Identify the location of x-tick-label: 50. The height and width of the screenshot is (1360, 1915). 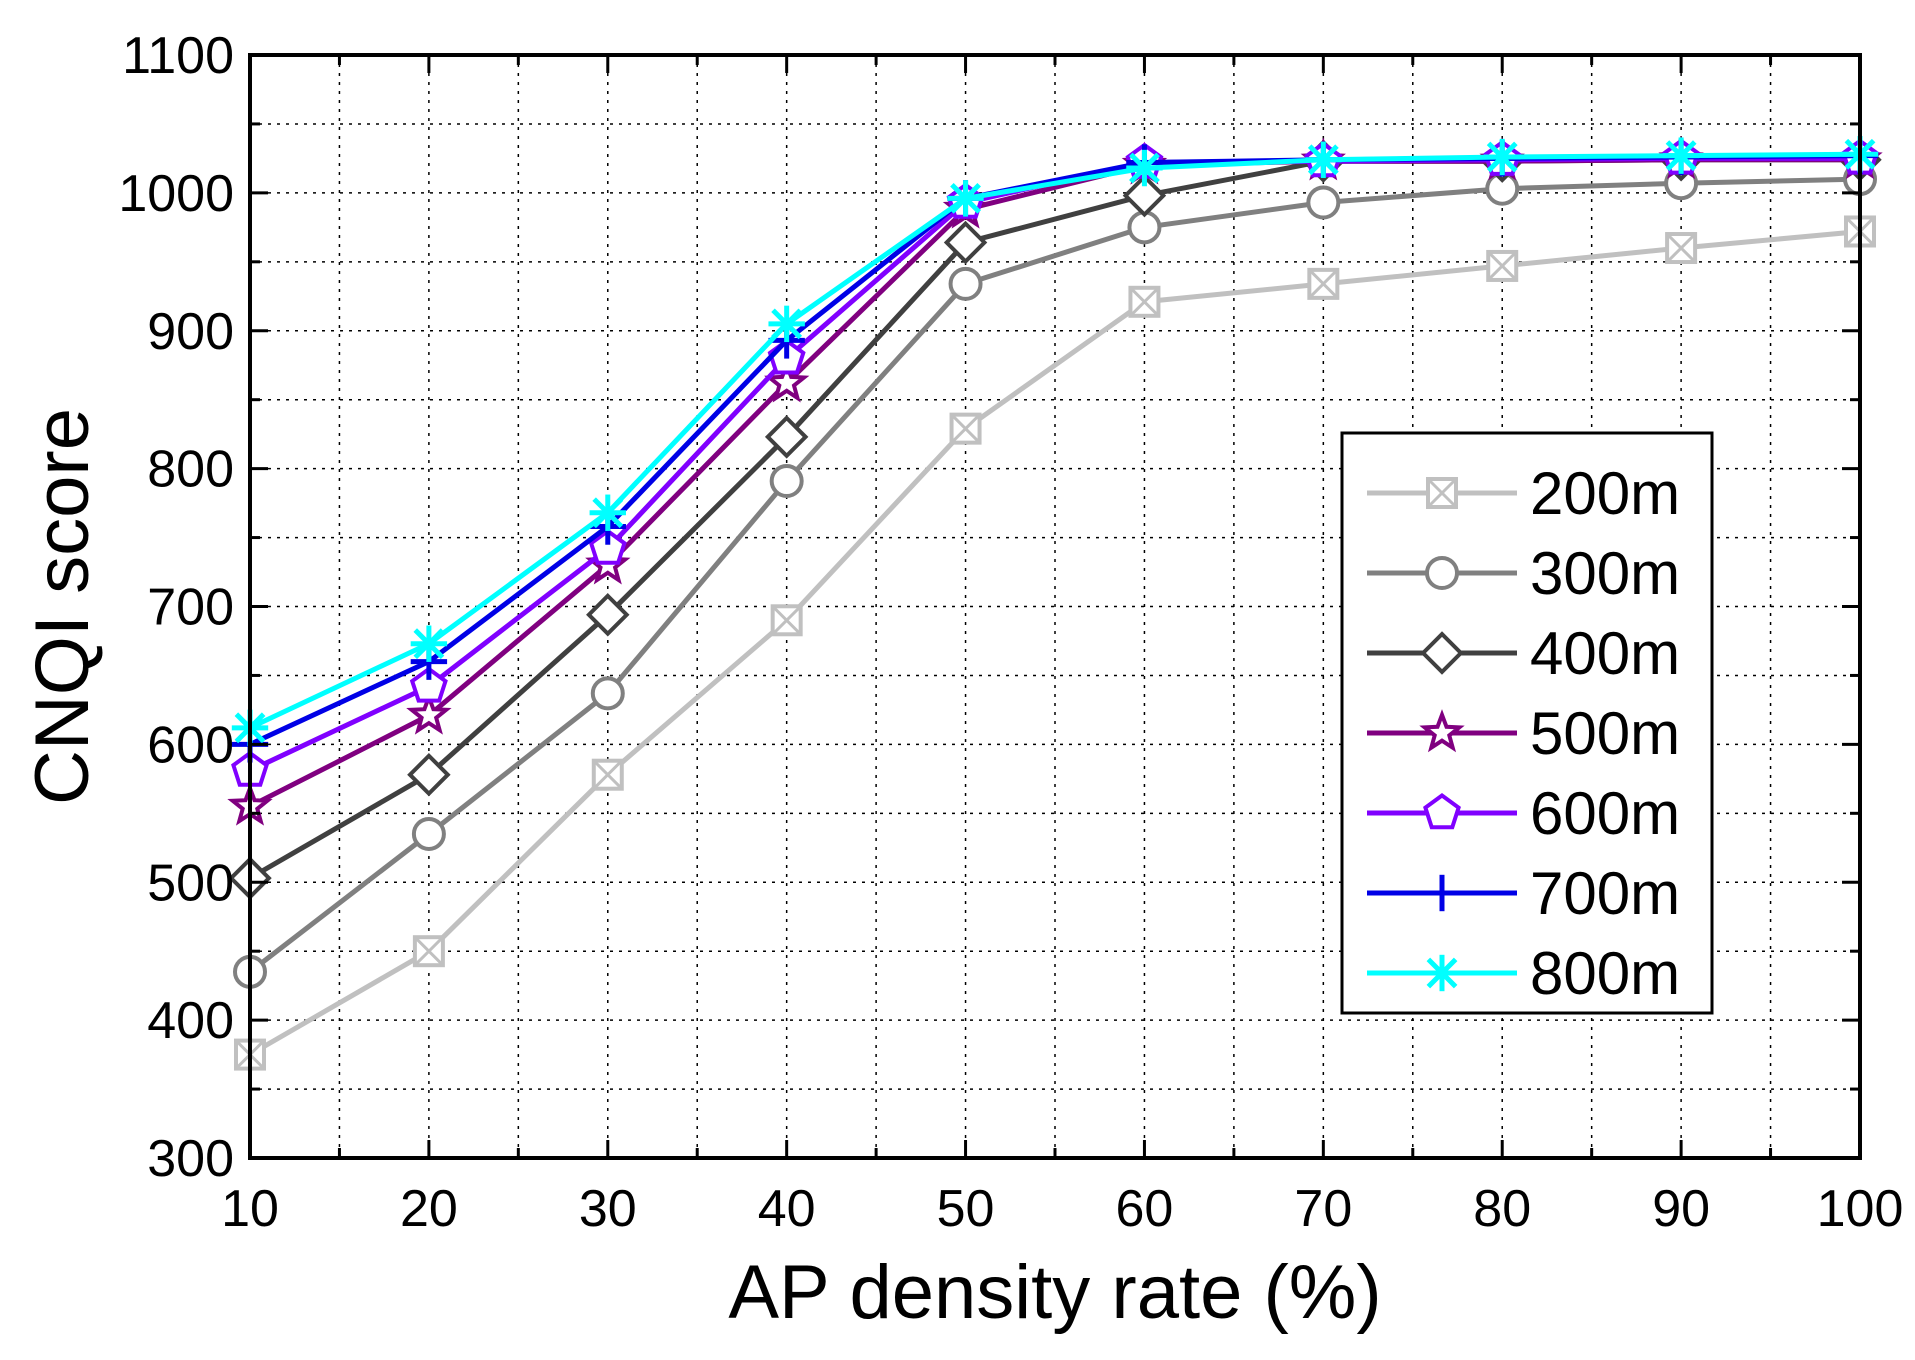
(966, 1209).